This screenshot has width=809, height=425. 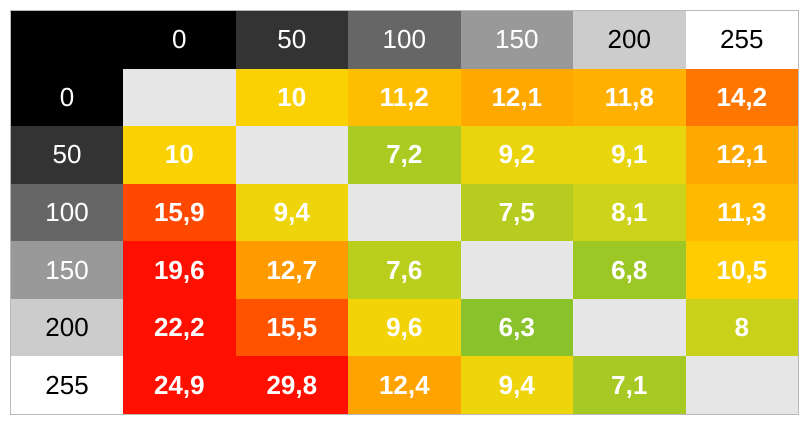 I want to click on column-header: 0, so click(x=179, y=40).